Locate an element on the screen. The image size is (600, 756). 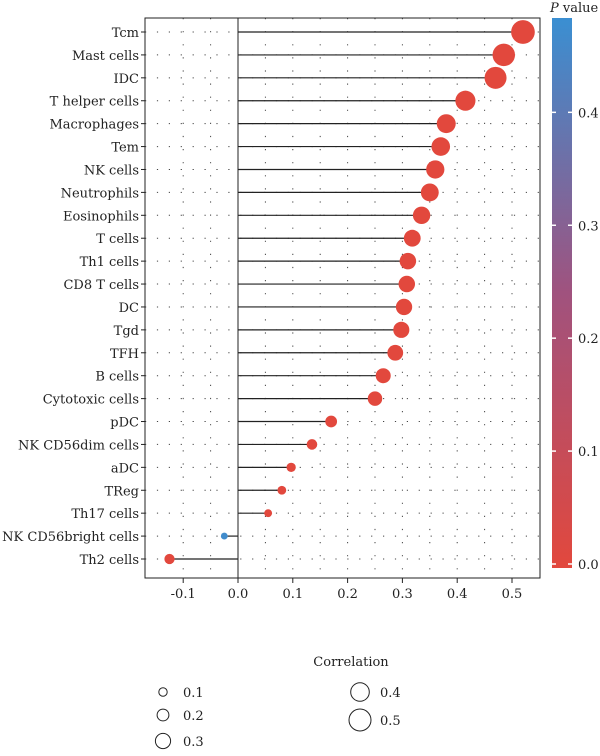
colorbar-title-rest: value is located at coordinates (579, 8).